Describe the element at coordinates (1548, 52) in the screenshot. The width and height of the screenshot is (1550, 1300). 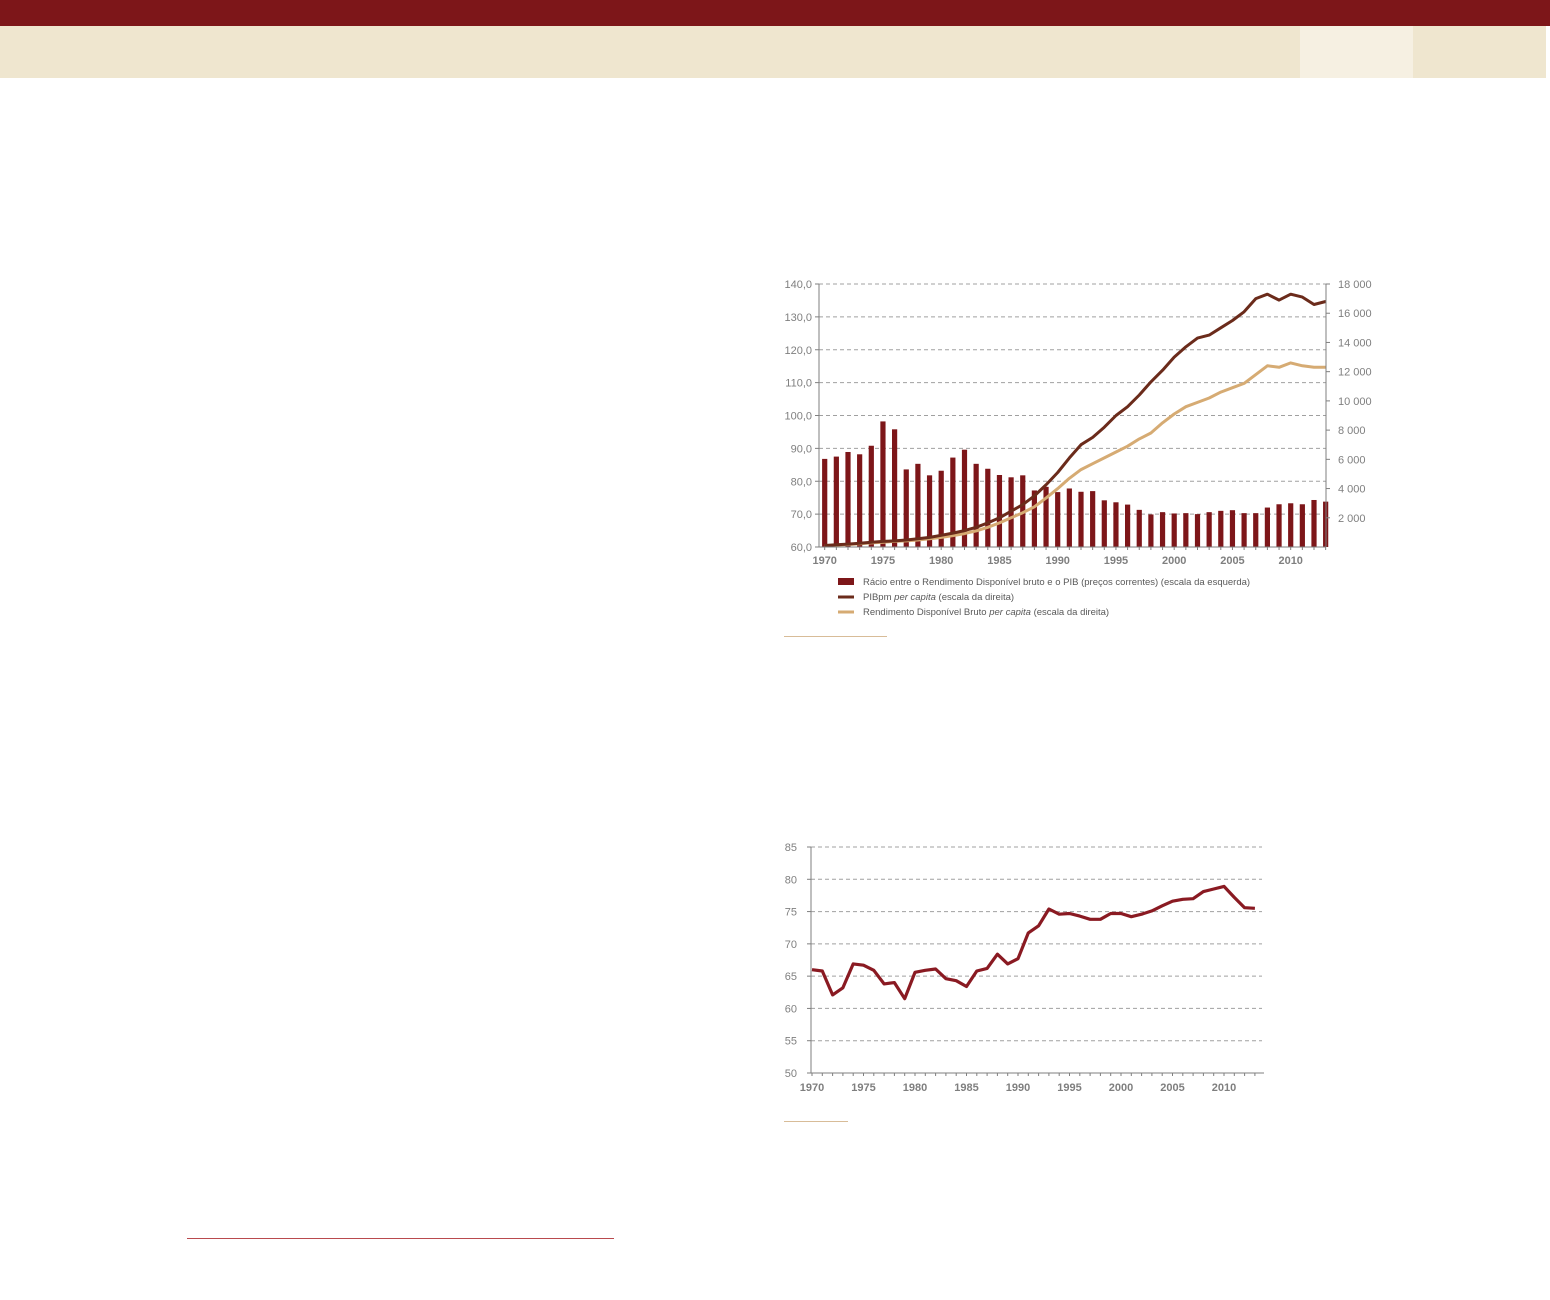
I see `header-edge` at that location.